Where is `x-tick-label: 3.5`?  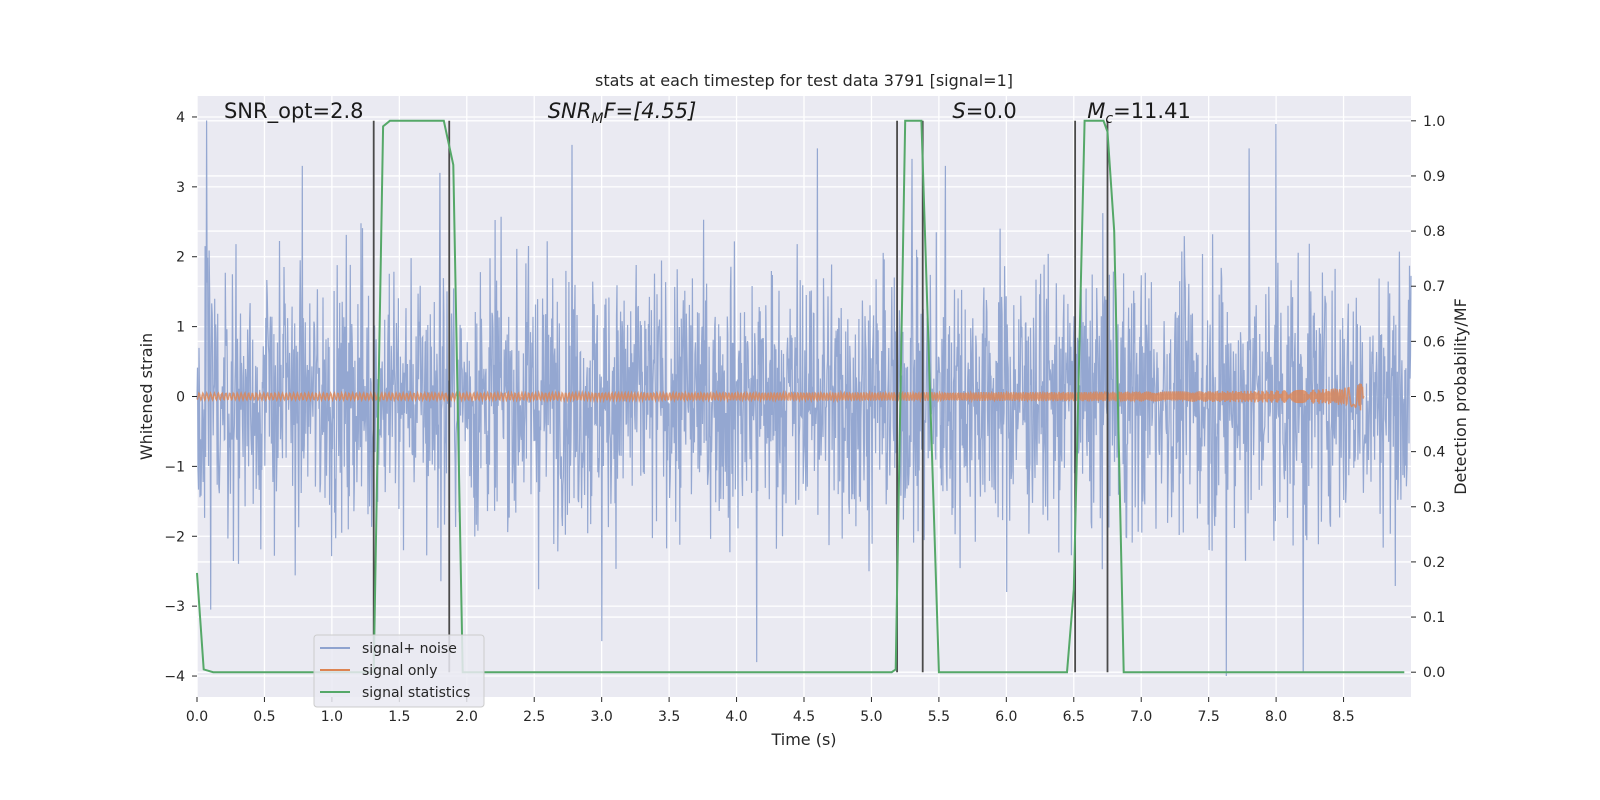 x-tick-label: 3.5 is located at coordinates (669, 717).